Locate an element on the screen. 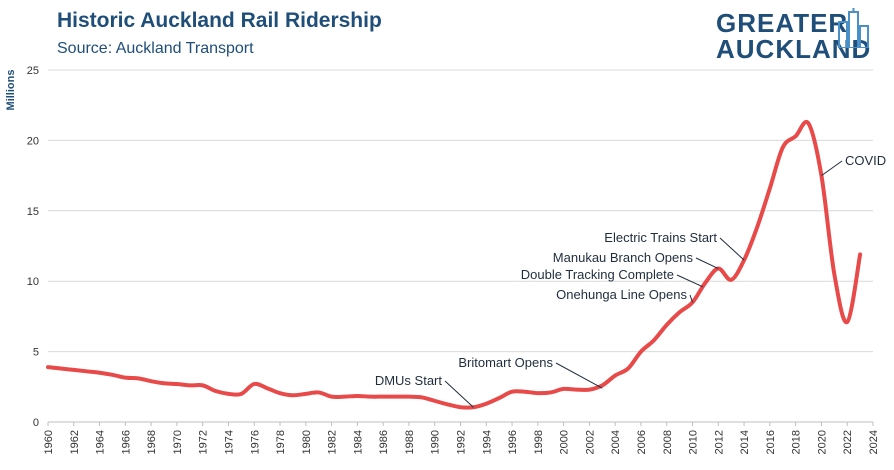  x-tick-label: 1966 is located at coordinates (126, 442).